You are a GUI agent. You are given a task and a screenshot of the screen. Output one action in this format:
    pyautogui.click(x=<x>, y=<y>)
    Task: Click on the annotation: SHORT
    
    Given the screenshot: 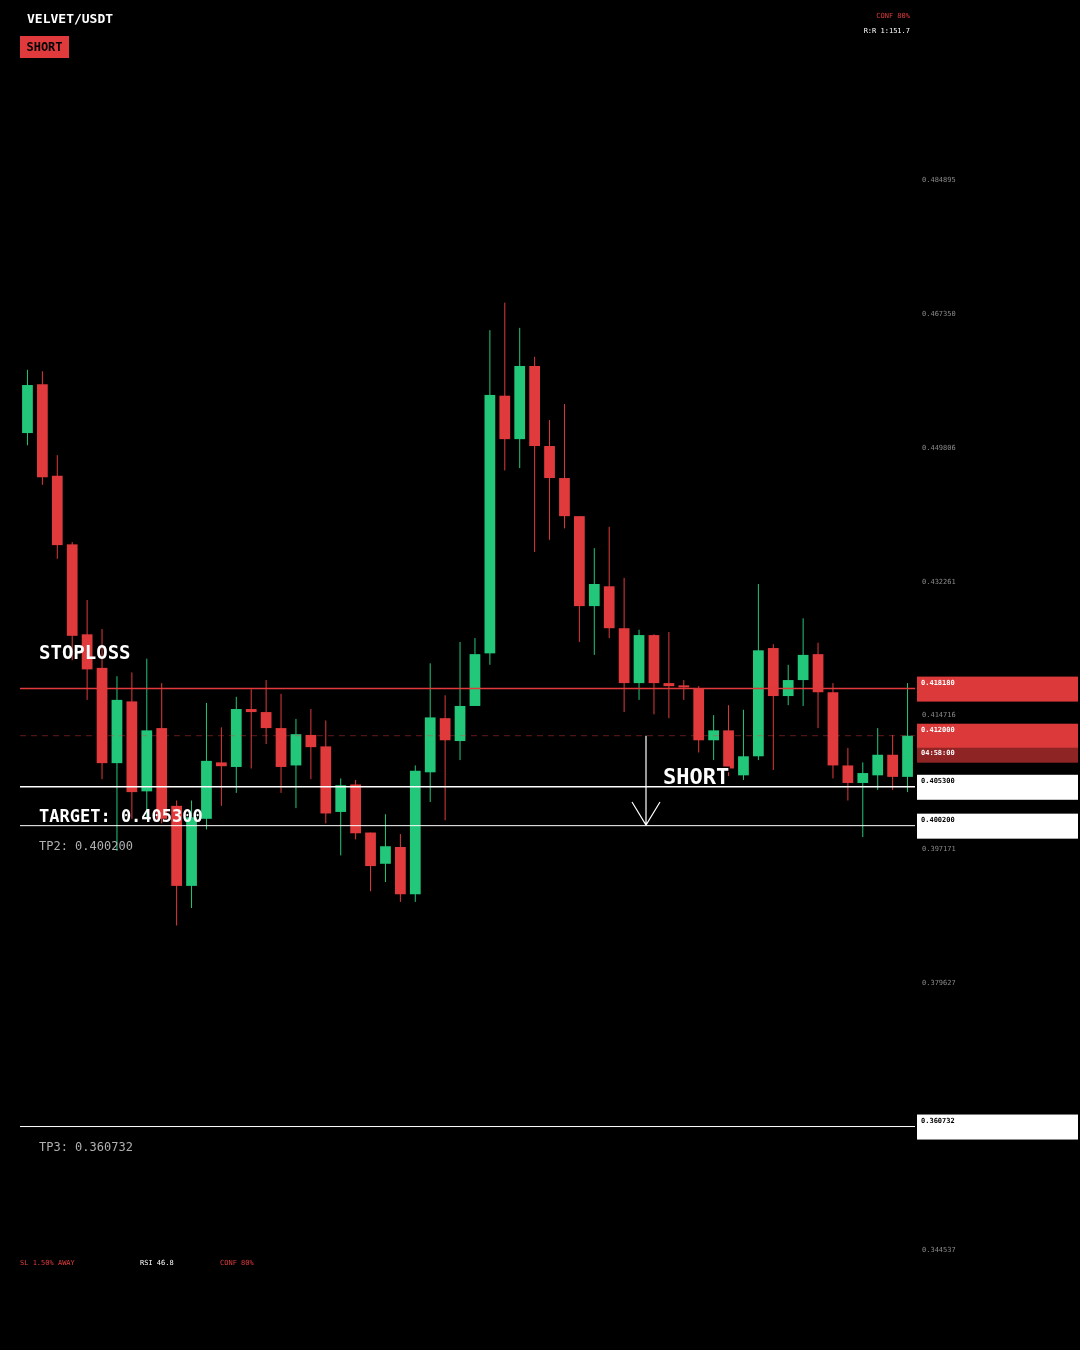 What is the action you would take?
    pyautogui.click(x=696, y=776)
    